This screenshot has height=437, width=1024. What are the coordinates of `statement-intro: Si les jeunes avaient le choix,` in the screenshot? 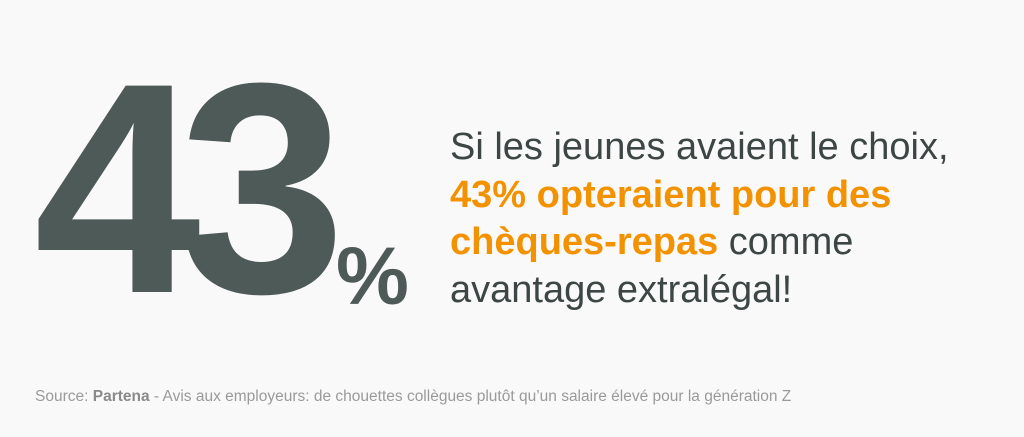 It's located at (699, 147).